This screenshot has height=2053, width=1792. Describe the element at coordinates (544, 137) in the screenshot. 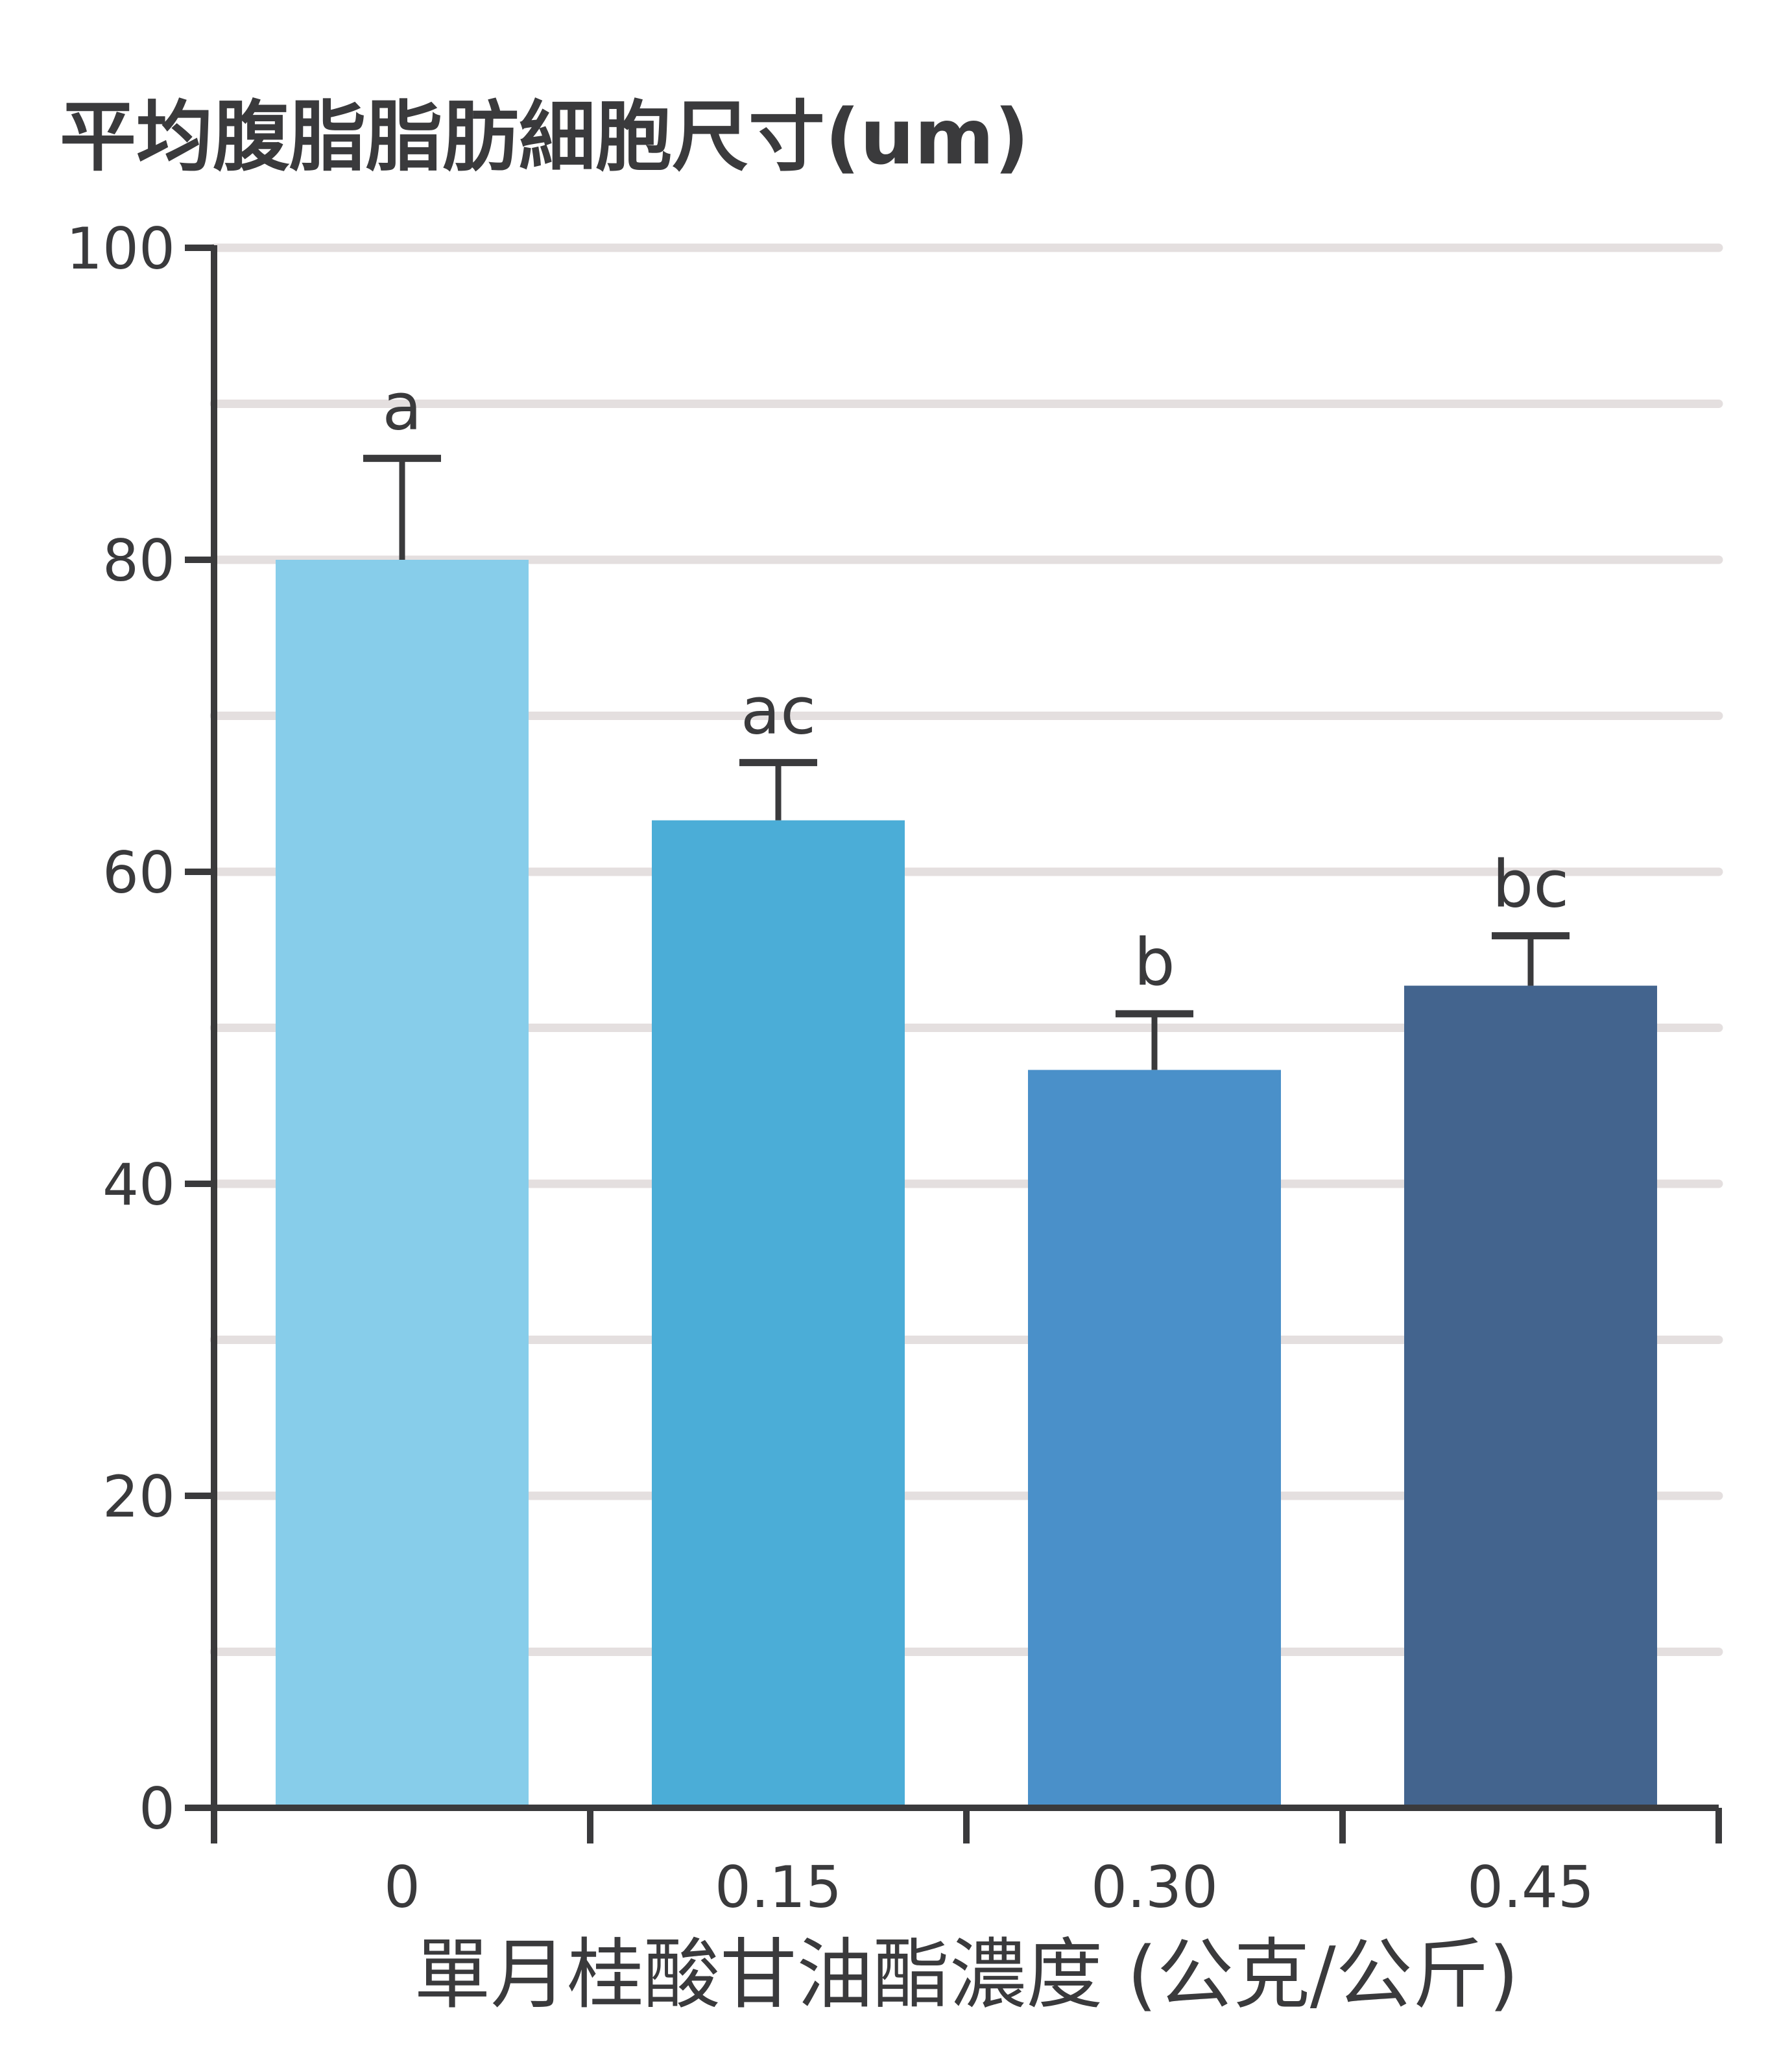

I see `chart-title: 平均腹脂脂肪細胞尺寸(um)` at that location.